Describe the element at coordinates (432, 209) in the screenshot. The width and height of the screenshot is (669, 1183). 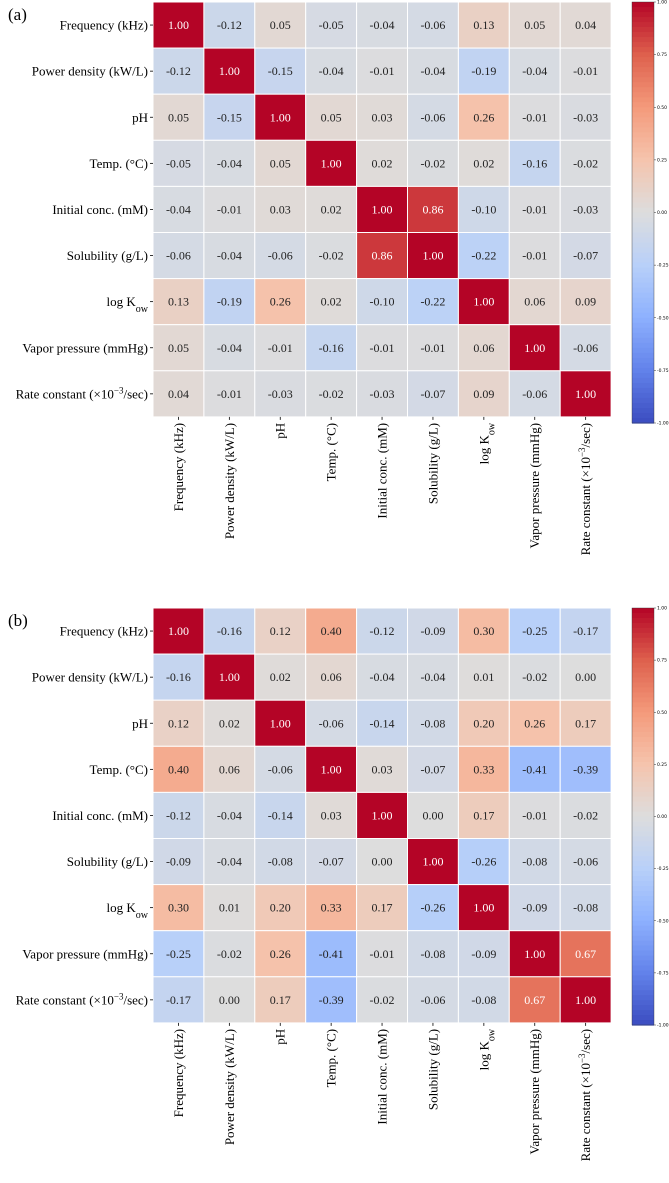
I see `cell-value-label: 0.86` at that location.